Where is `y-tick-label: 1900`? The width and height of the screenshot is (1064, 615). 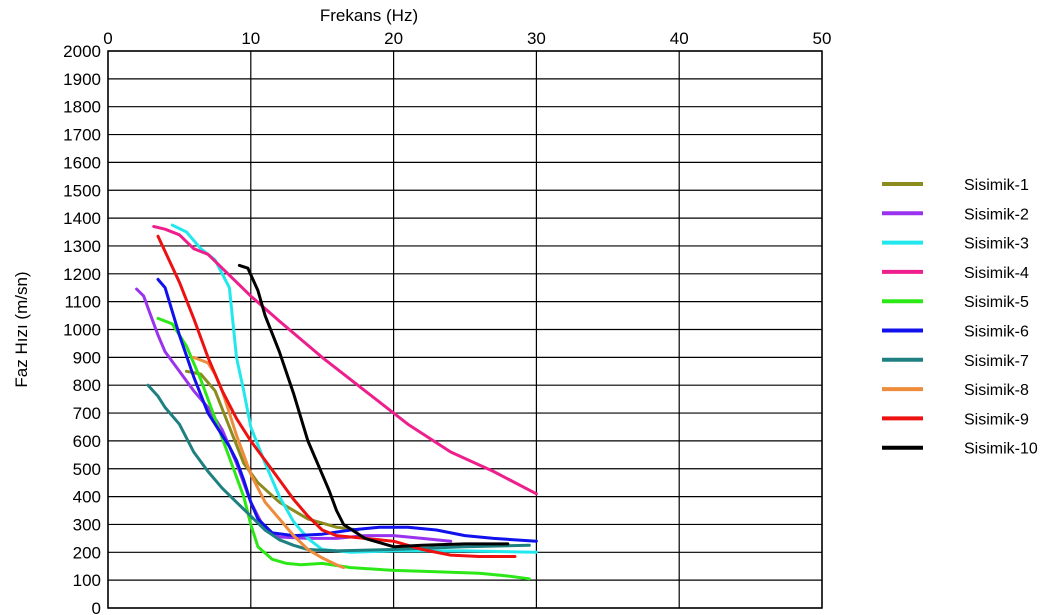 y-tick-label: 1900 is located at coordinates (82, 79).